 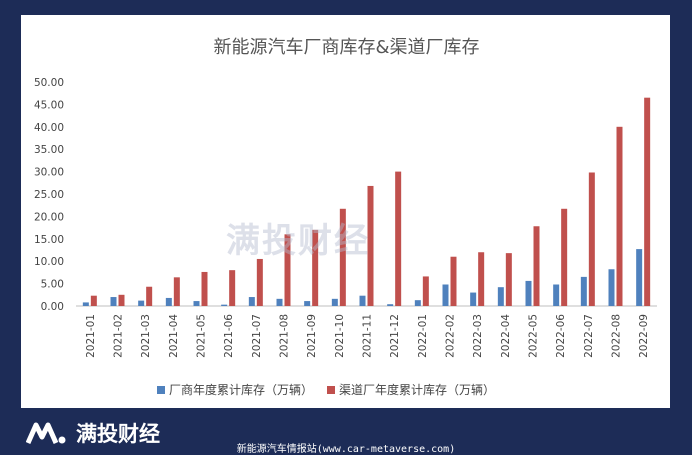 What do you see at coordinates (617, 336) in the screenshot?
I see `x-tick-label: 2022-08` at bounding box center [617, 336].